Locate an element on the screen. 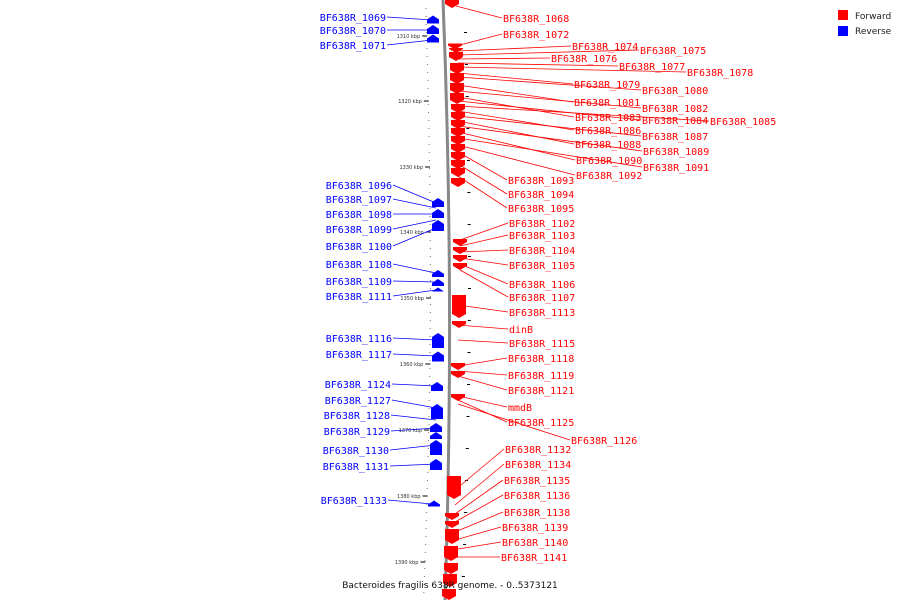 This screenshot has width=900, height=600. forward-gene-label: BF638R_1085 is located at coordinates (743, 122).